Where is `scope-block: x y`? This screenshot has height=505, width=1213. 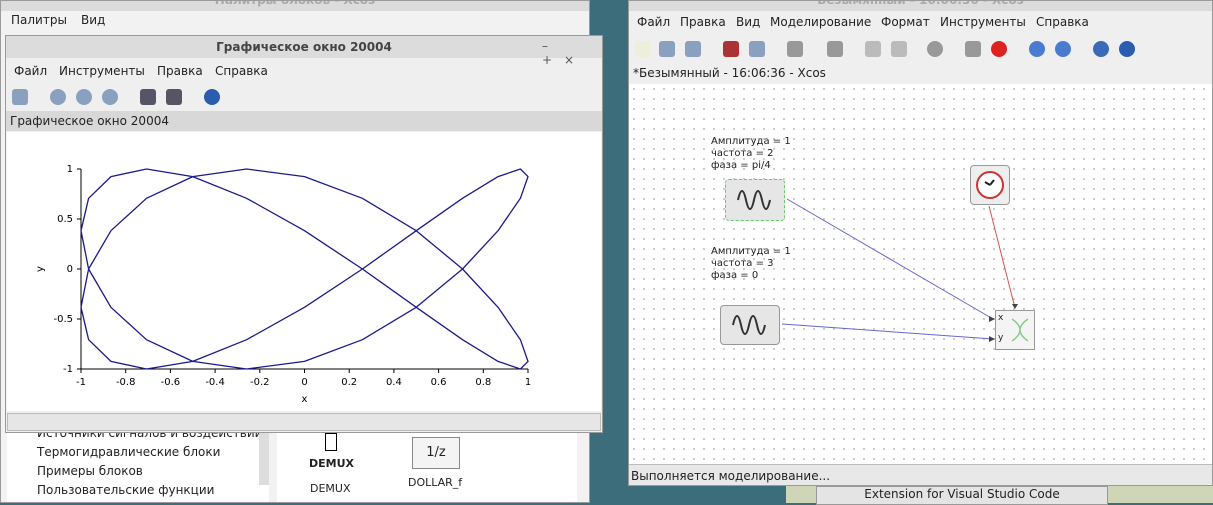
scope-block: x y is located at coordinates (1015, 330).